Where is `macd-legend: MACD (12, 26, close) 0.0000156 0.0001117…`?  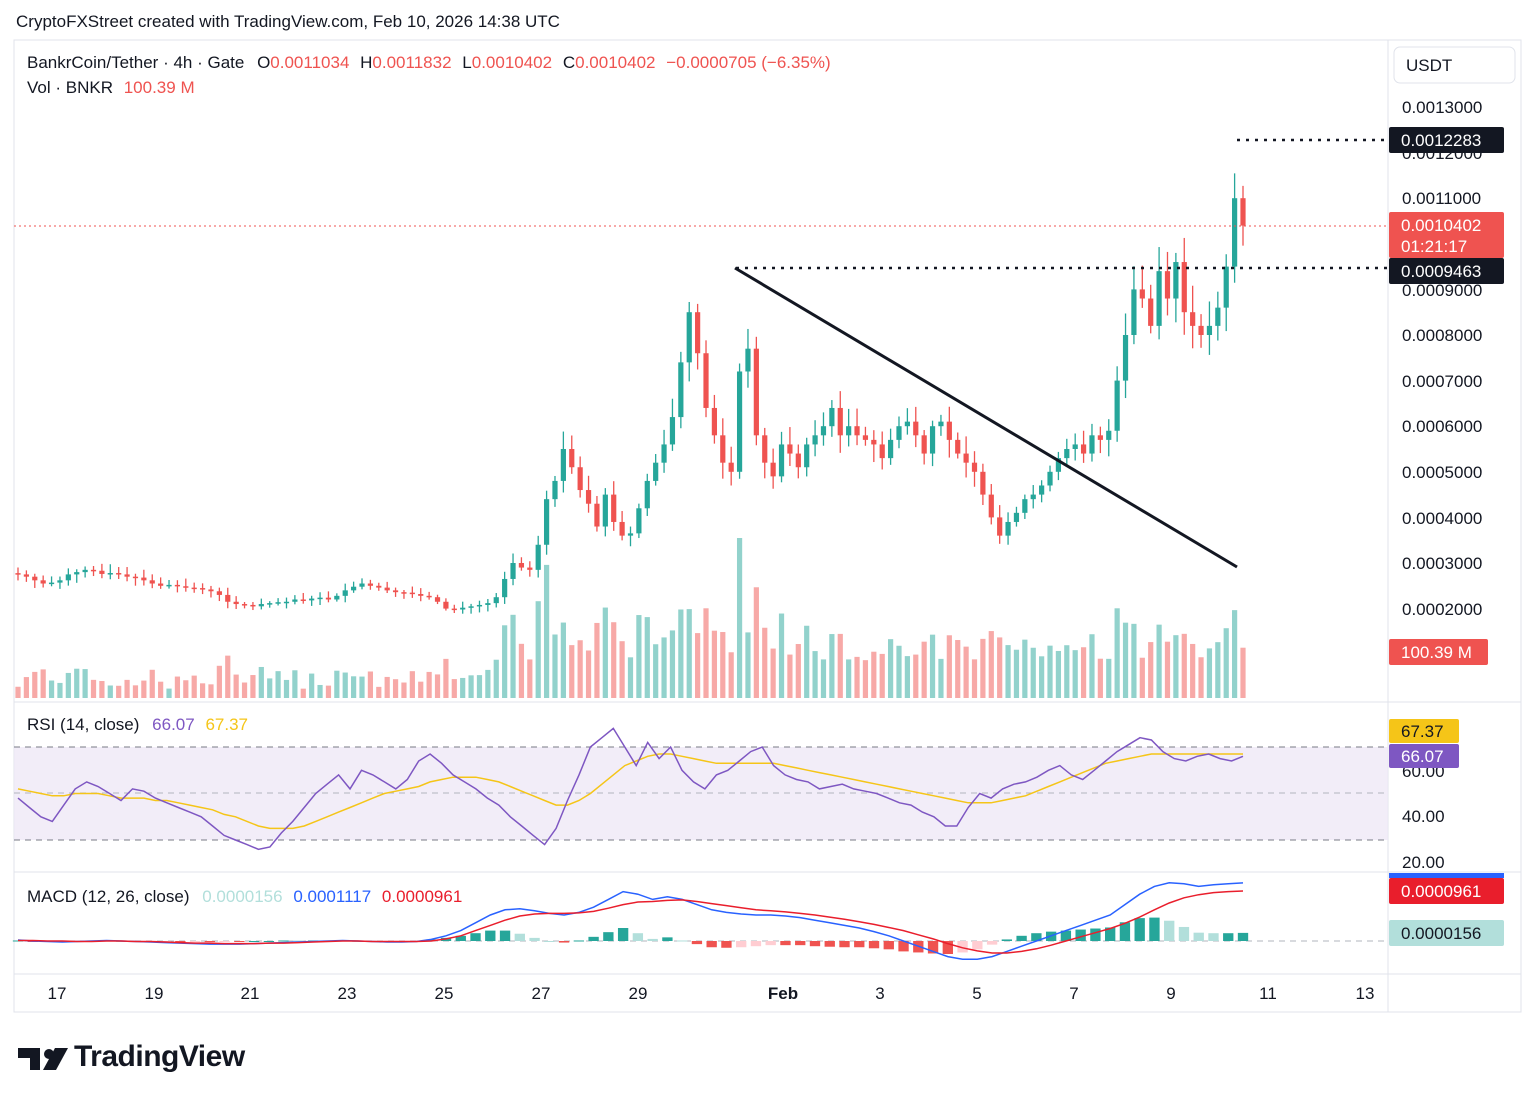 macd-legend: MACD (12, 26, close) 0.0000156 0.0001117… is located at coordinates (244, 897).